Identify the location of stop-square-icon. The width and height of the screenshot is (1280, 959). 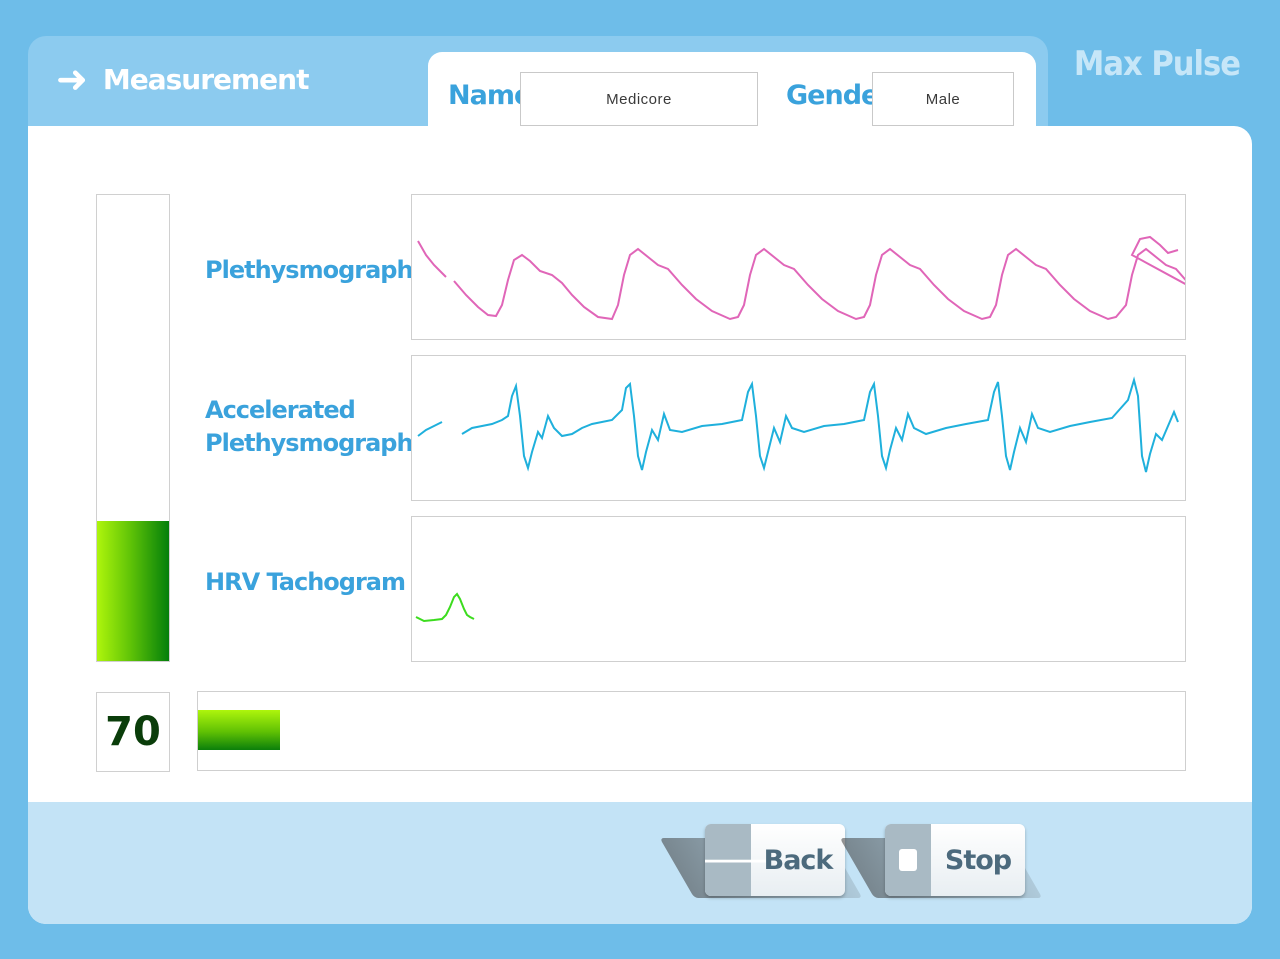
(908, 860).